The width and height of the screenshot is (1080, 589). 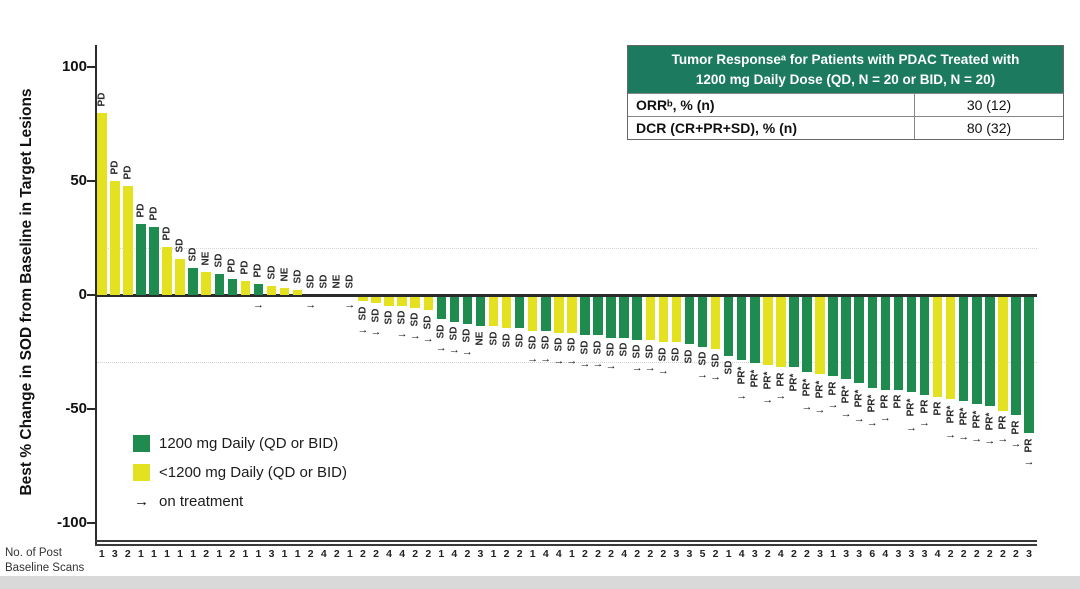 I want to click on y-tick-label: 50, so click(x=78, y=180).